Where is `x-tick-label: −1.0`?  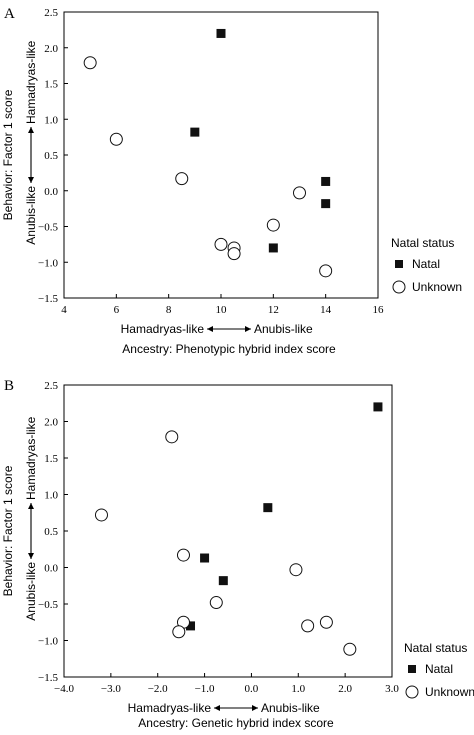
x-tick-label: −1.0 is located at coordinates (205, 689).